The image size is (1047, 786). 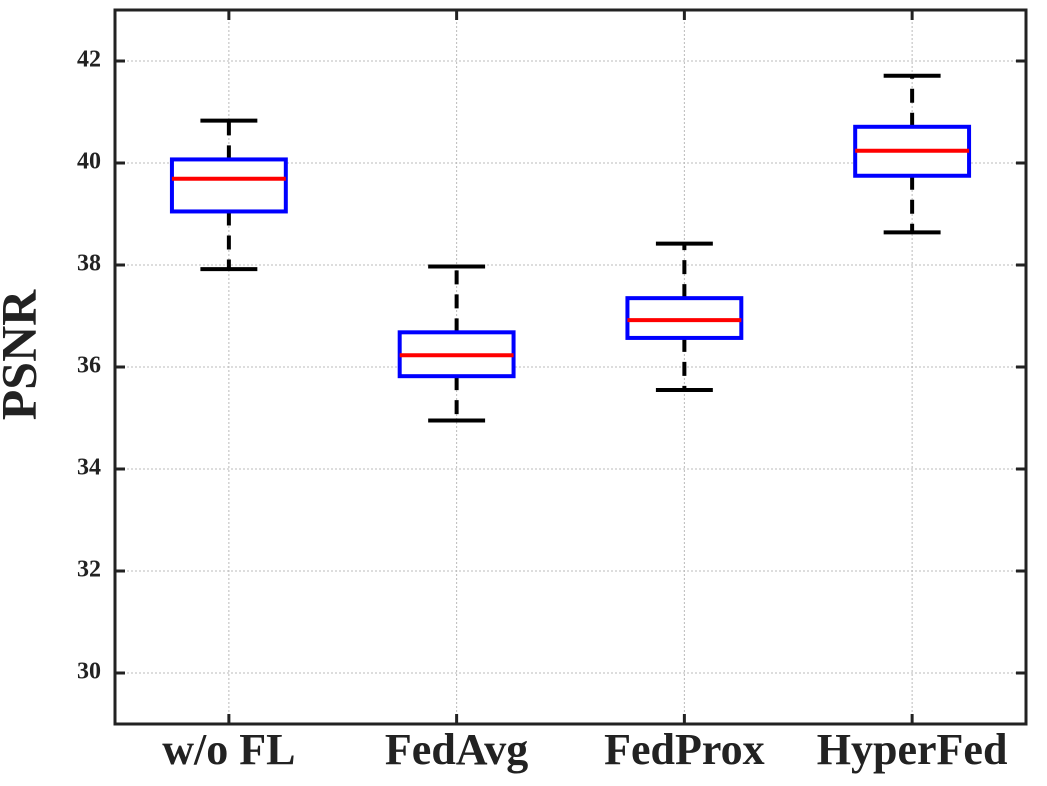 I want to click on x-tick-label: FedAvg, so click(x=456, y=749).